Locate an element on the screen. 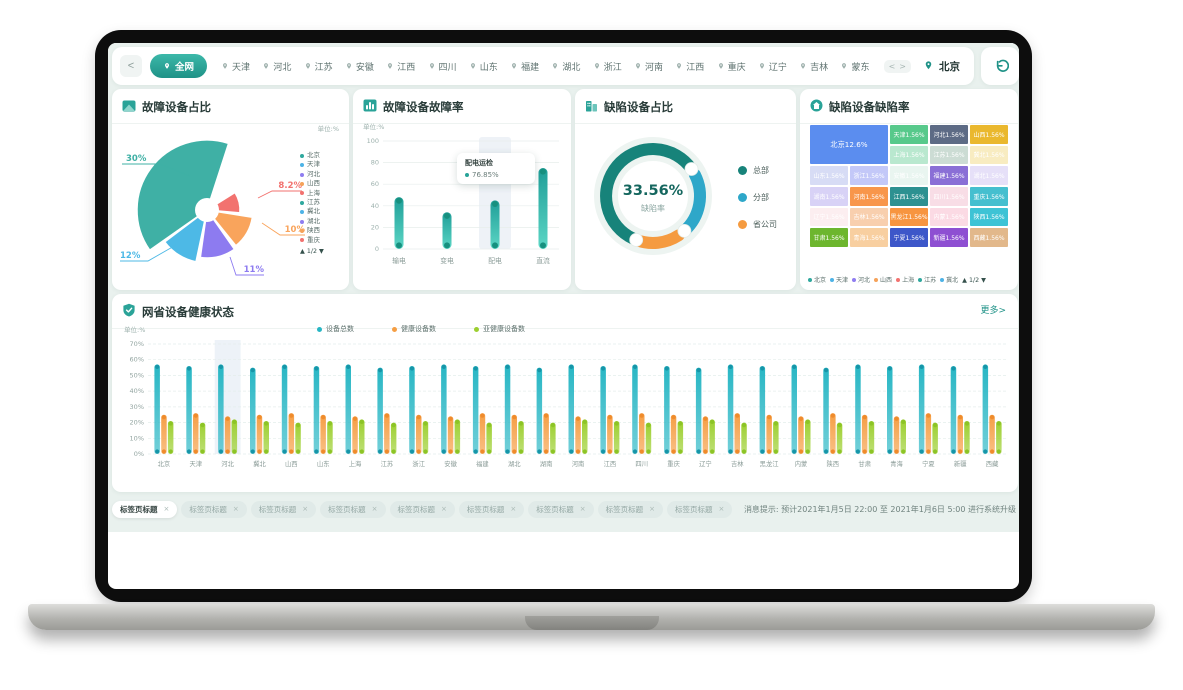 The image size is (1183, 690). bar-河南-亚健康设备数 is located at coordinates (585, 436).